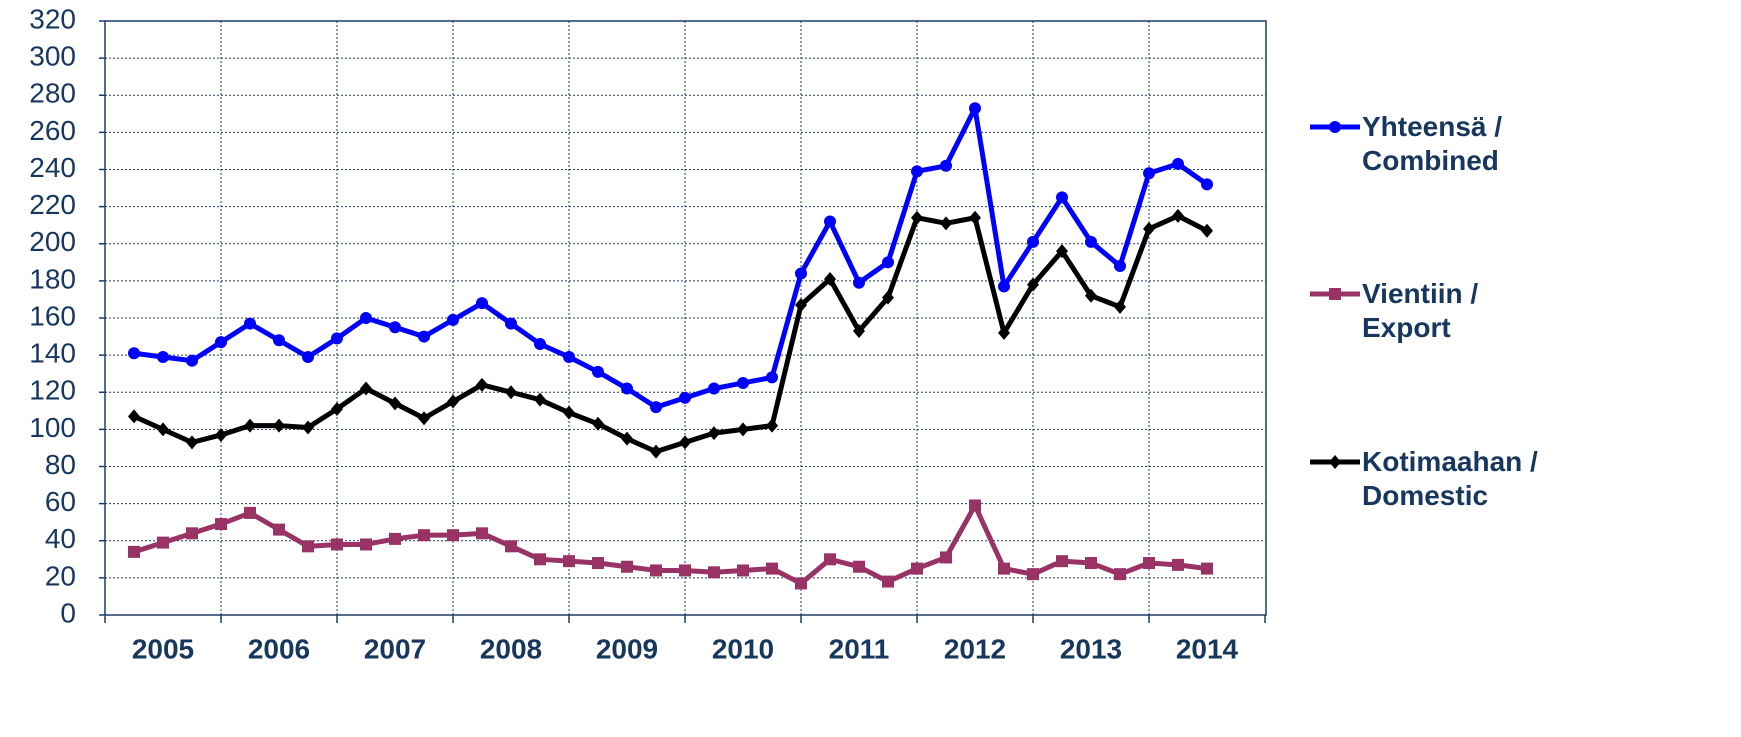 The height and width of the screenshot is (737, 1741). I want to click on y-tick-label: 20, so click(60, 575).